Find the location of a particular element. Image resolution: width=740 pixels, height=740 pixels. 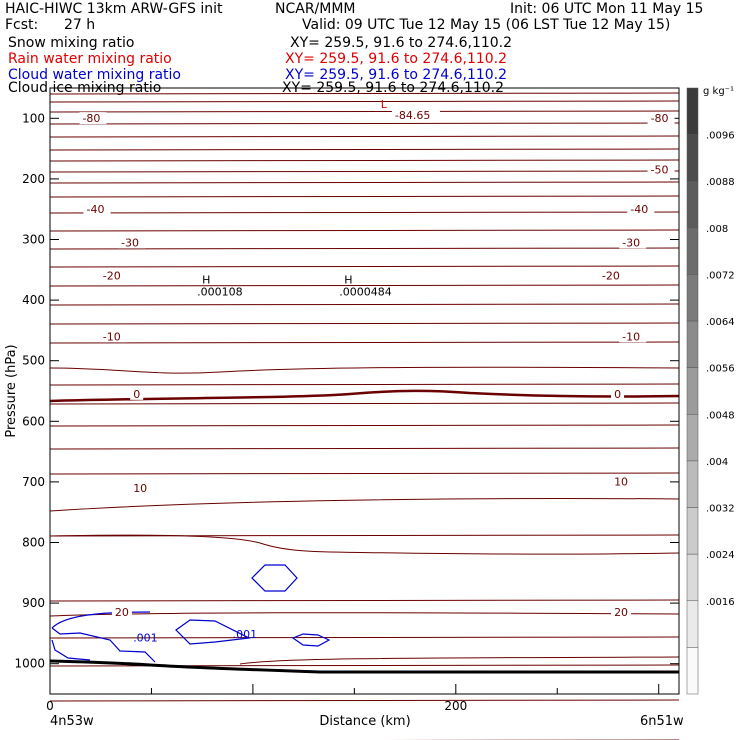

y-tick-label: 900 is located at coordinates (33, 603).